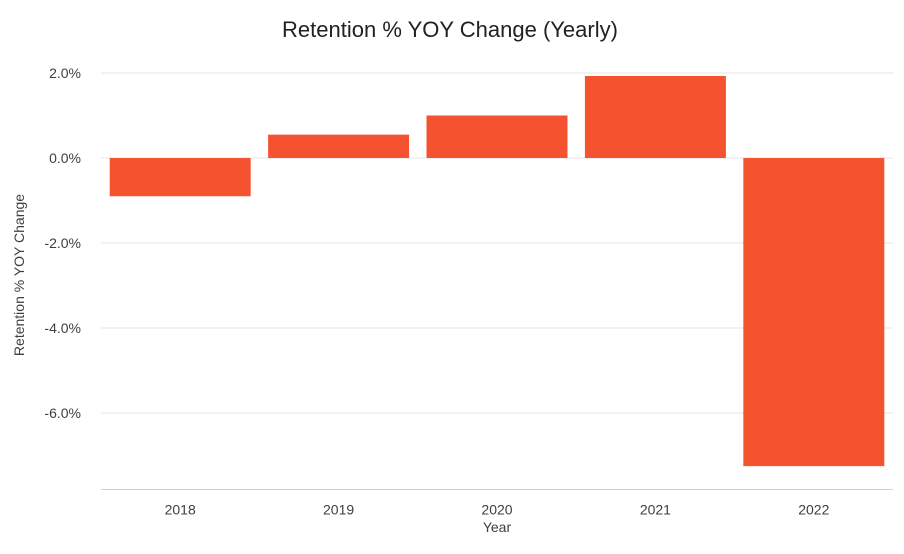  I want to click on x-tick-label: 2019, so click(338, 510).